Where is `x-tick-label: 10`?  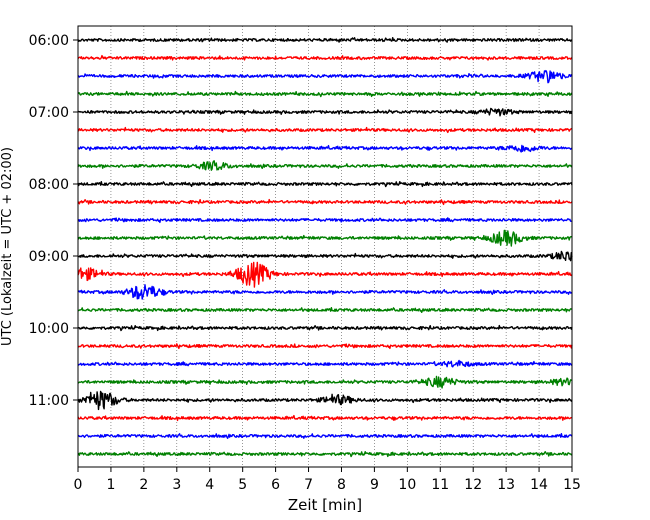 x-tick-label: 10 is located at coordinates (407, 485).